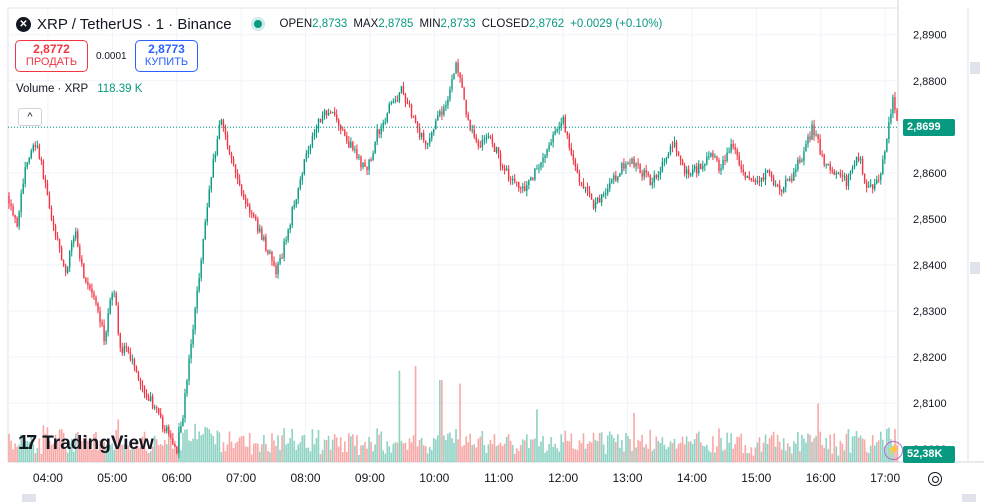 The width and height of the screenshot is (984, 502). What do you see at coordinates (166, 56) in the screenshot?
I see `buy-button: 2,8773 КУПИТЬ` at bounding box center [166, 56].